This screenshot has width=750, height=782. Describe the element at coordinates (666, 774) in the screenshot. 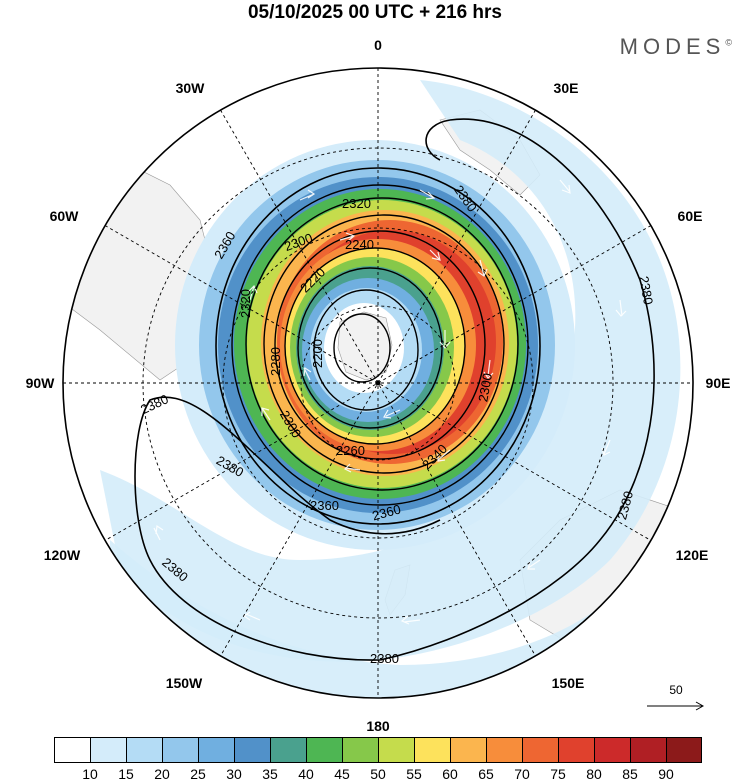

I see `colorbar-label: 90` at that location.